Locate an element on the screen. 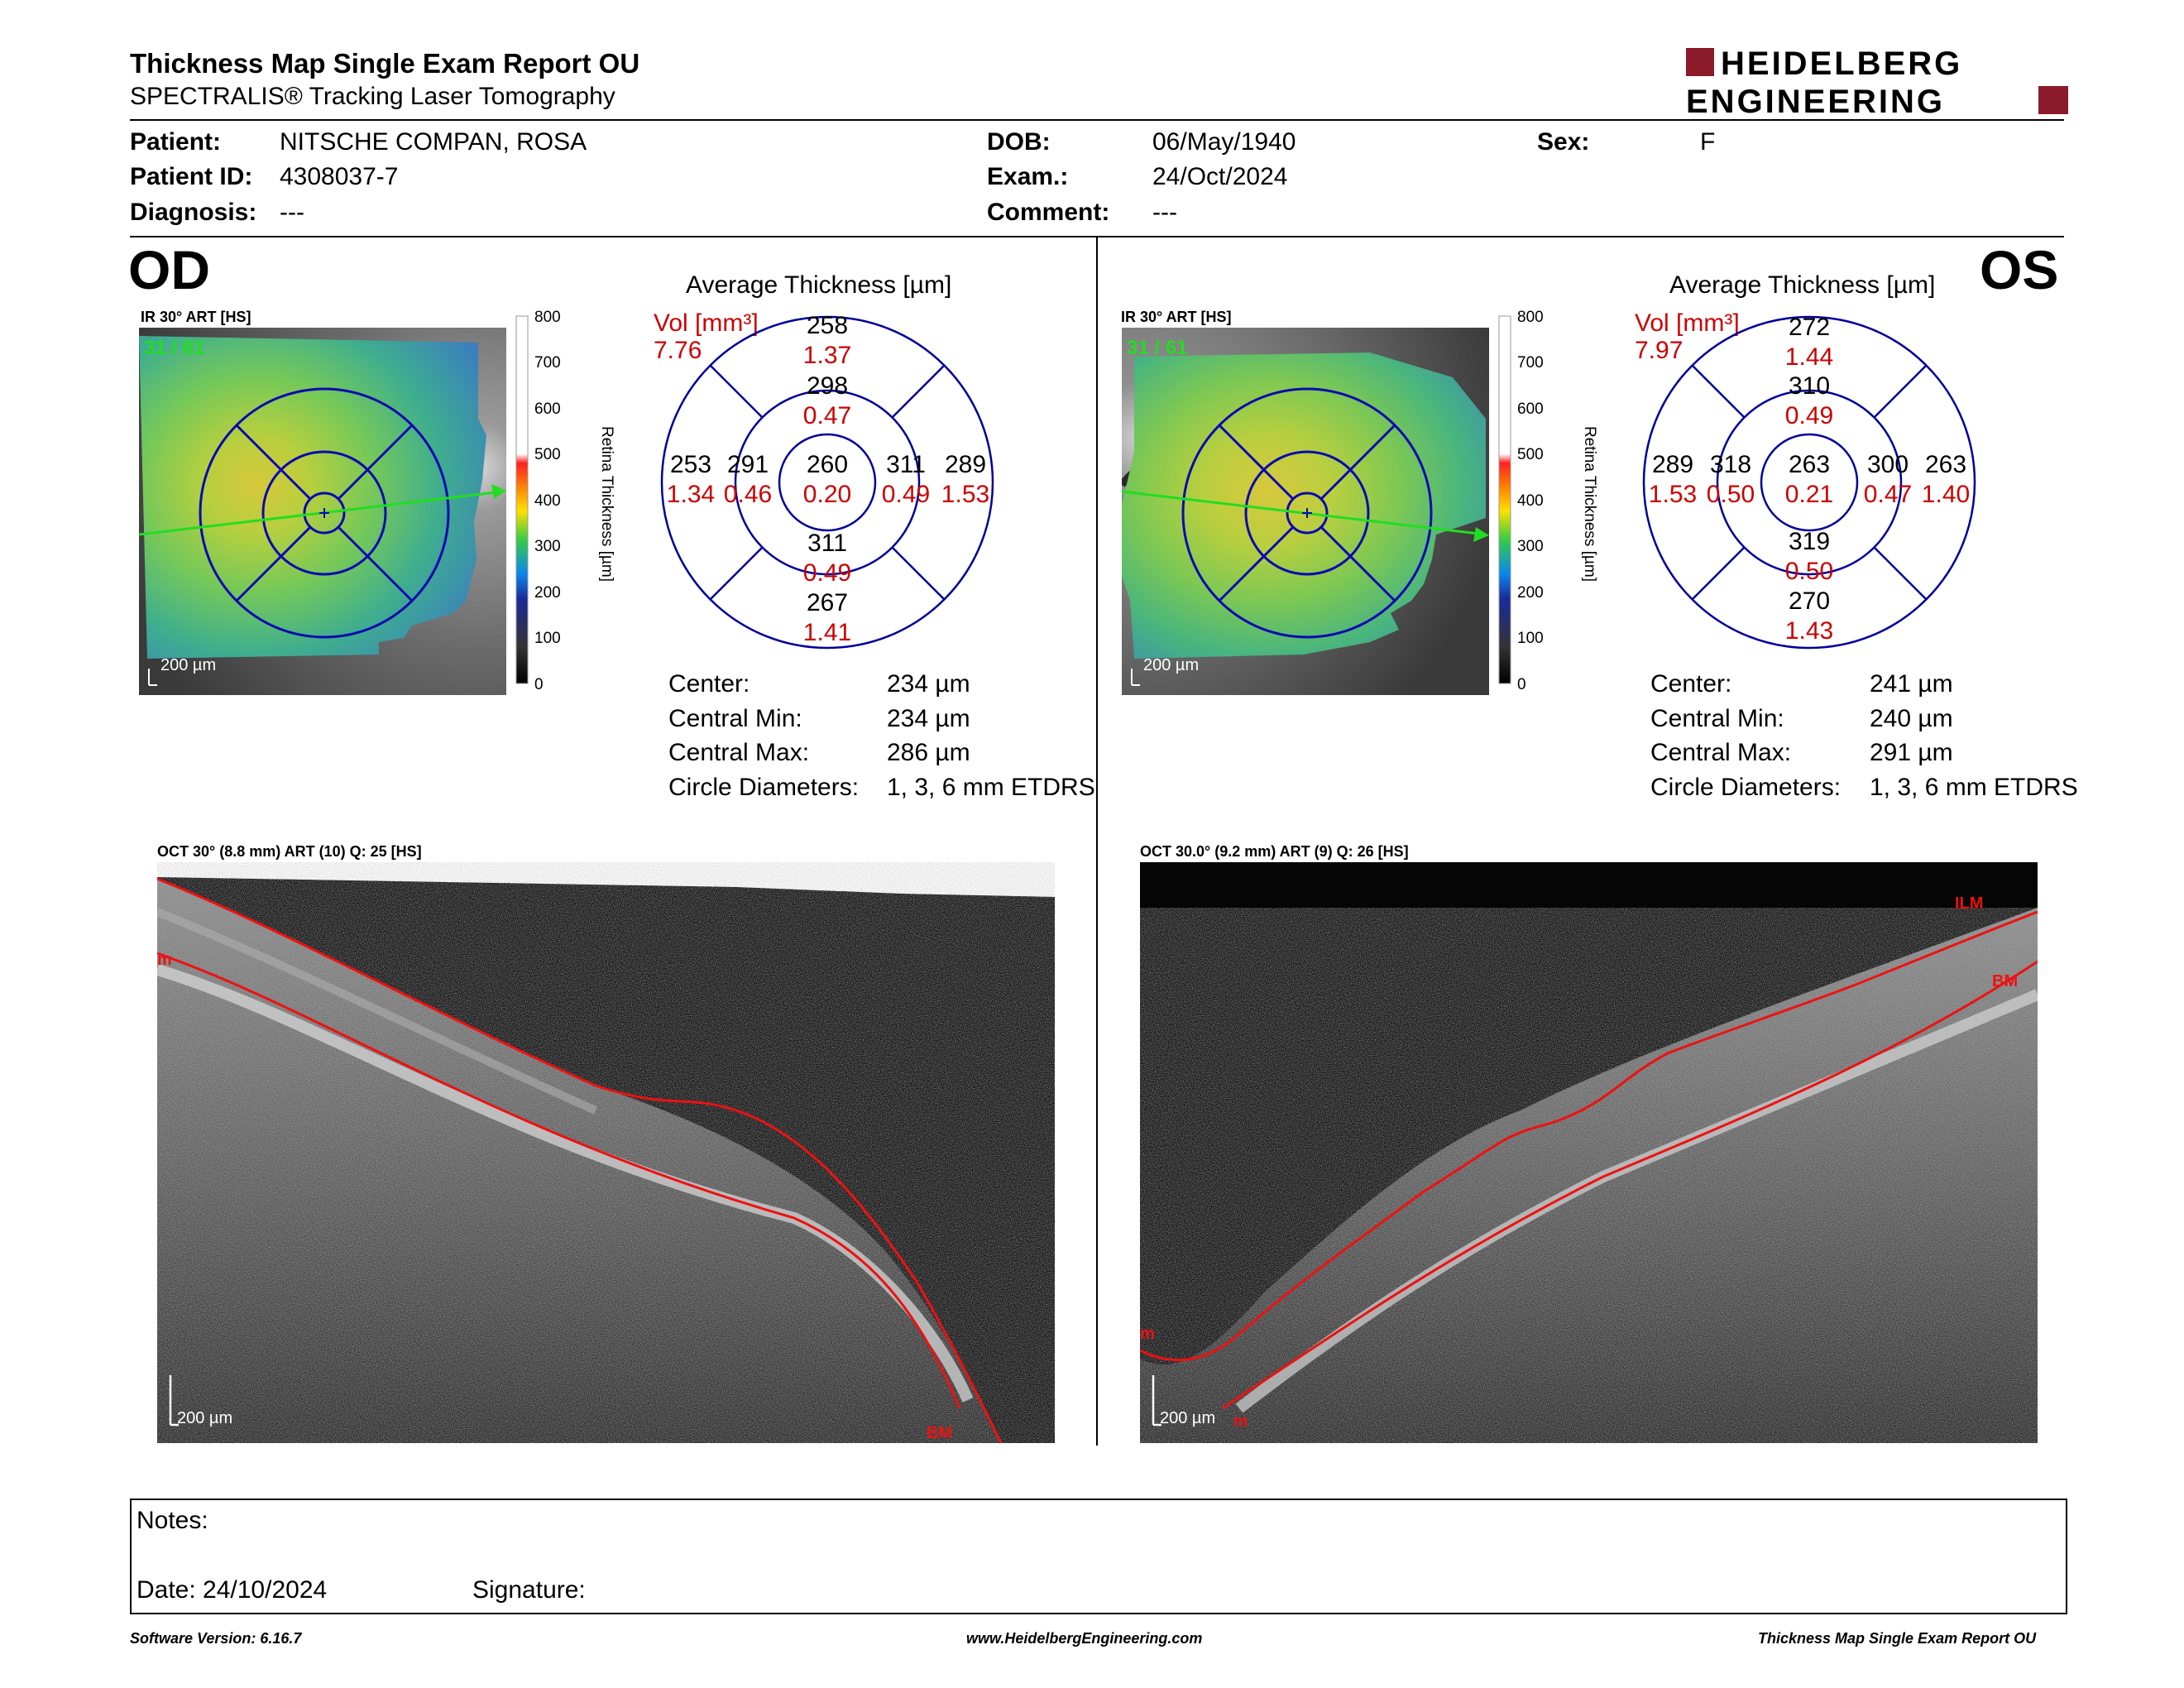  patient-value: NITSCHE COMPAN, ROSA is located at coordinates (433, 142).